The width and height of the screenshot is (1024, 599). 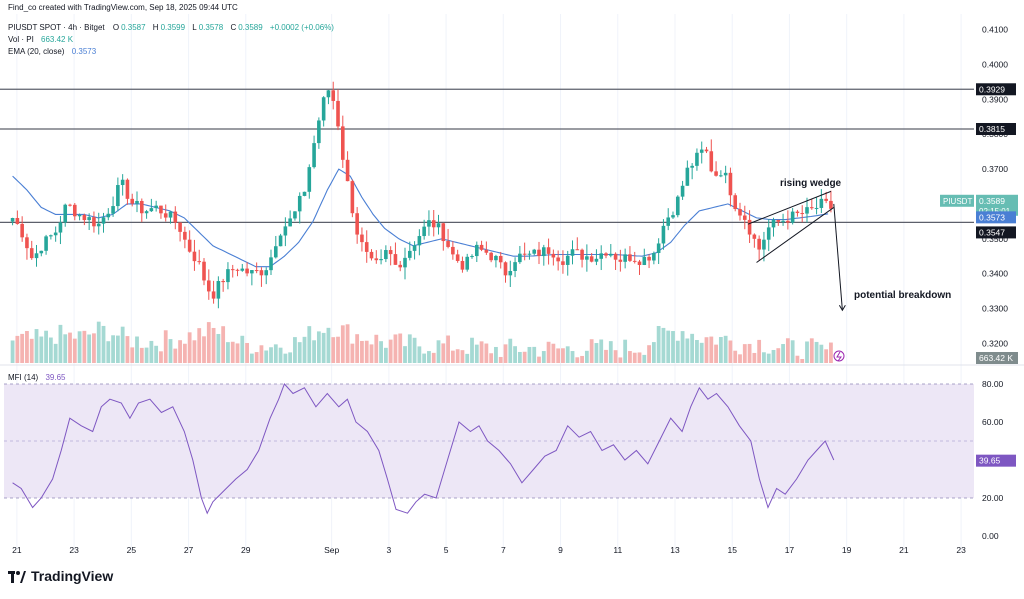 I want to click on volume-label: Vol · PI, so click(x=21, y=39).